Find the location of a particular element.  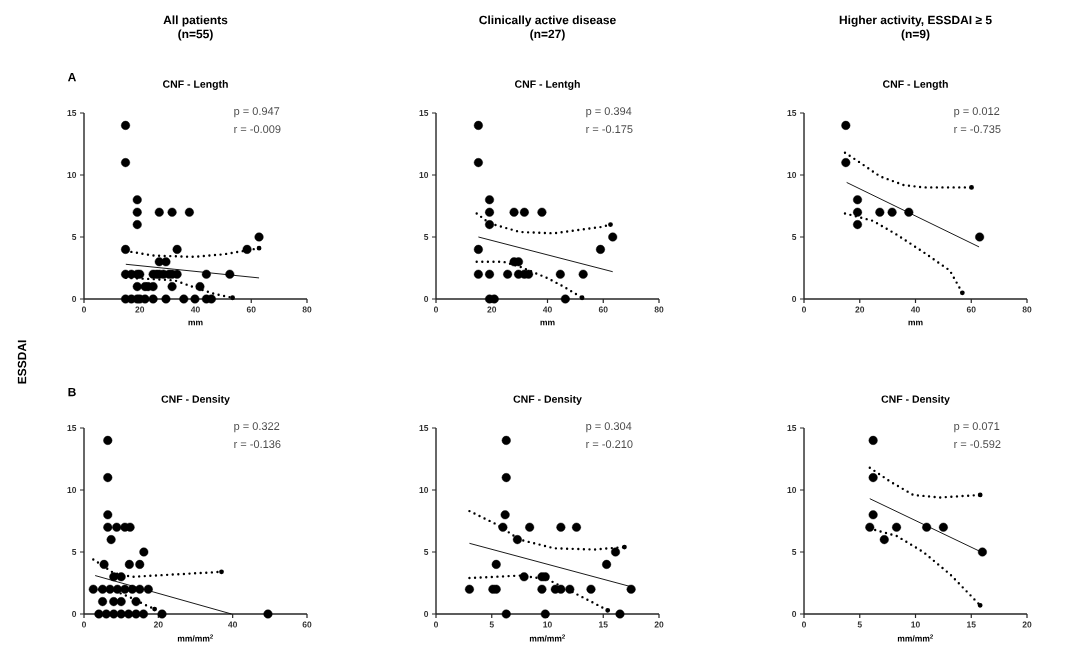

chart-title: All patients (n=55) is located at coordinates (195, 28).